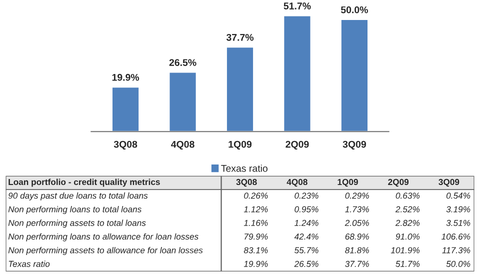  What do you see at coordinates (105, 250) in the screenshot?
I see `category-label: Non performing assets to allowance for loan losses` at bounding box center [105, 250].